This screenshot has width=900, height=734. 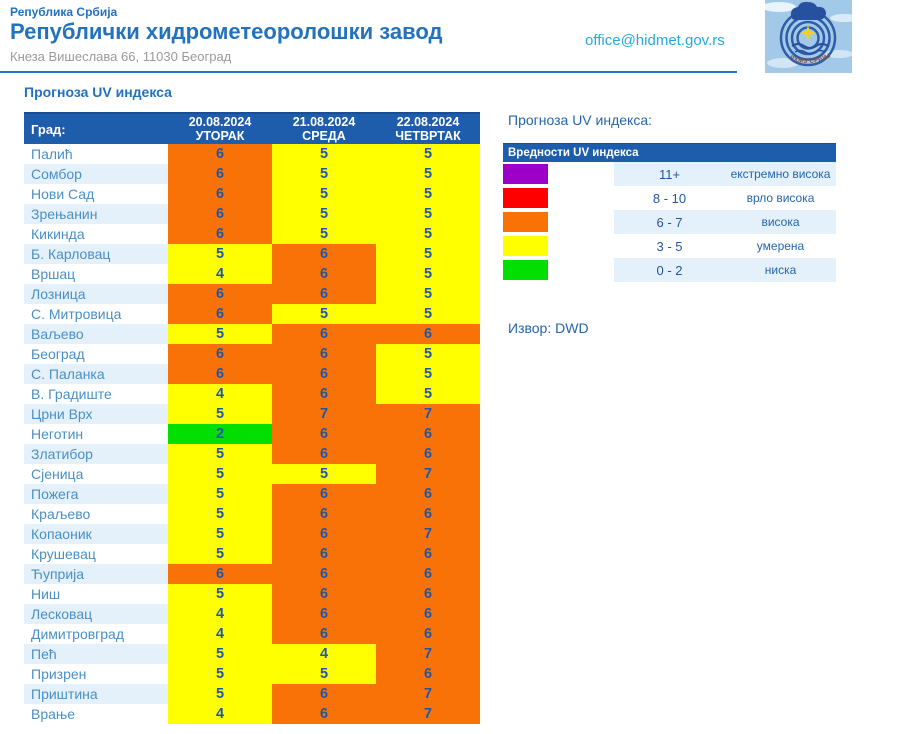 I want to click on table-row: Призрен 5 5 6, so click(x=252, y=674).